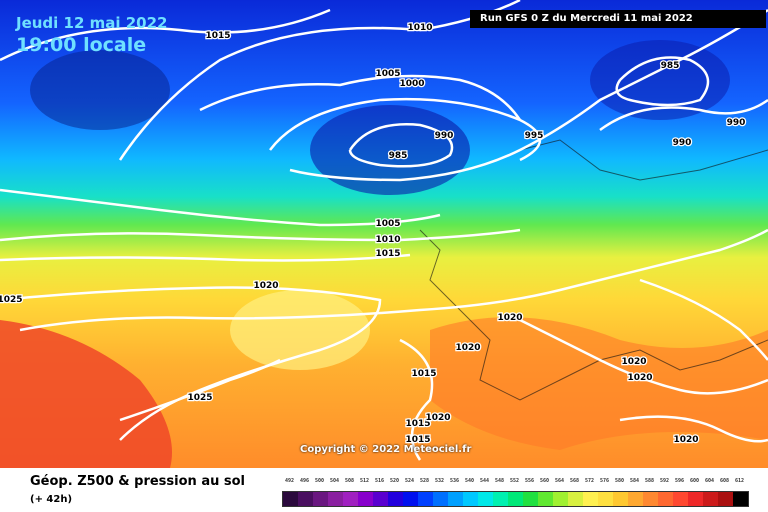 The image size is (768, 512). I want to click on scale-tick: 500, so click(319, 481).